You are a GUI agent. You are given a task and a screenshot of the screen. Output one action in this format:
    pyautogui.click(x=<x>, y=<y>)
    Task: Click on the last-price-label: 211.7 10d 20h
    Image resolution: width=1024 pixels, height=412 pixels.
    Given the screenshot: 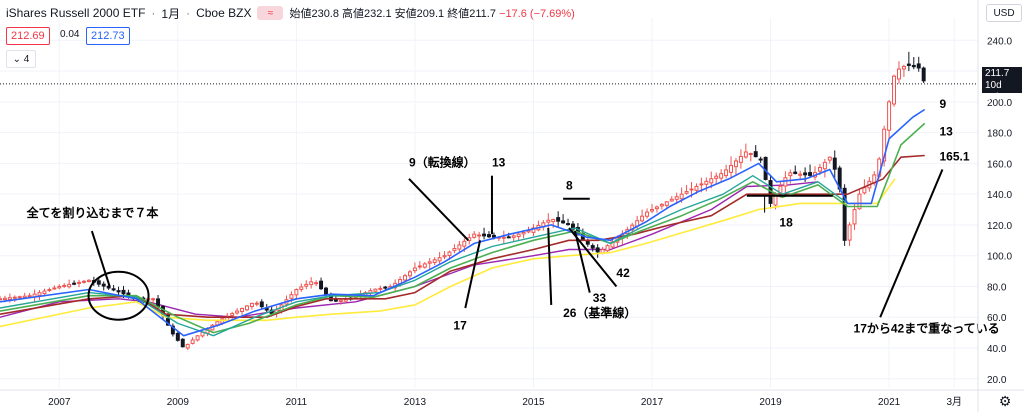 What is the action you would take?
    pyautogui.click(x=1002, y=85)
    